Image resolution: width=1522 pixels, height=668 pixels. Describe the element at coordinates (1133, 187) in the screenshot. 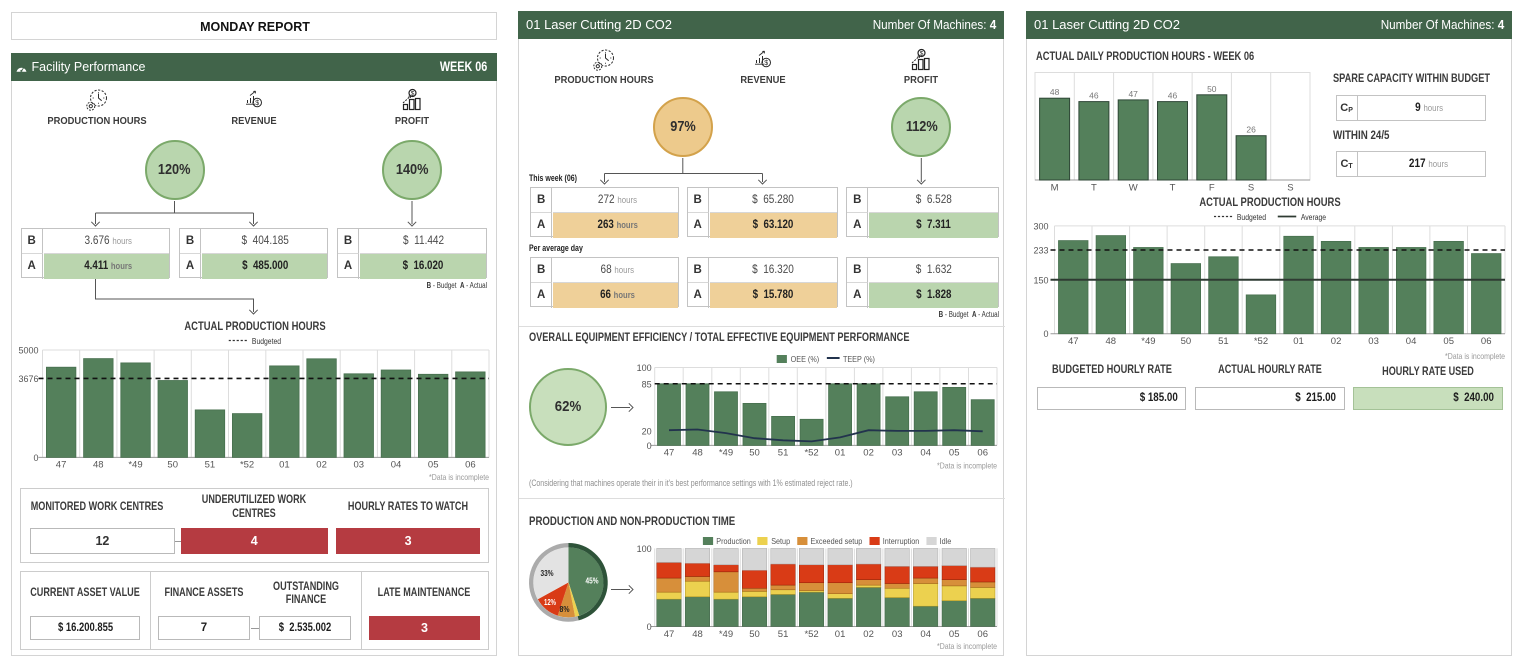

I see `svg-text: W` at that location.